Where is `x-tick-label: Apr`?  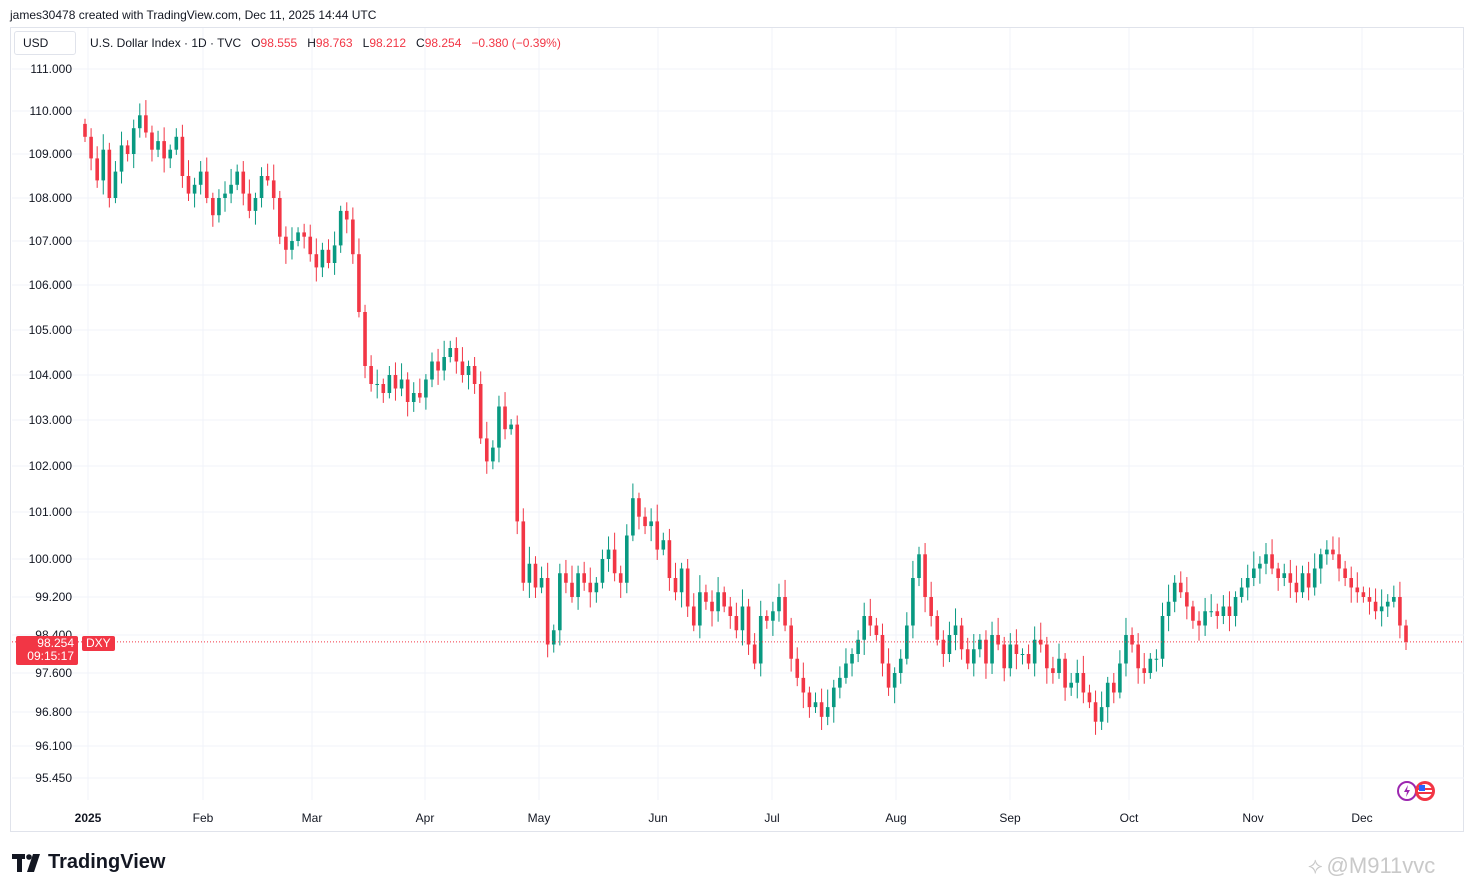
x-tick-label: Apr is located at coordinates (425, 818).